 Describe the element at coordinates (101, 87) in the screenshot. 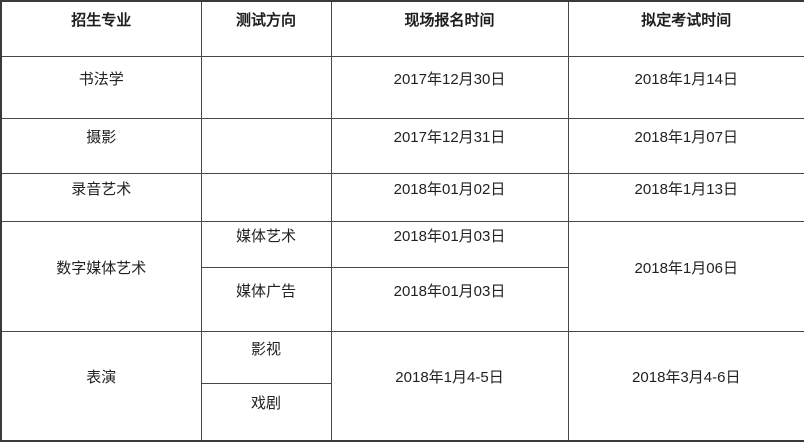

I see `cell-major: 书法学` at that location.